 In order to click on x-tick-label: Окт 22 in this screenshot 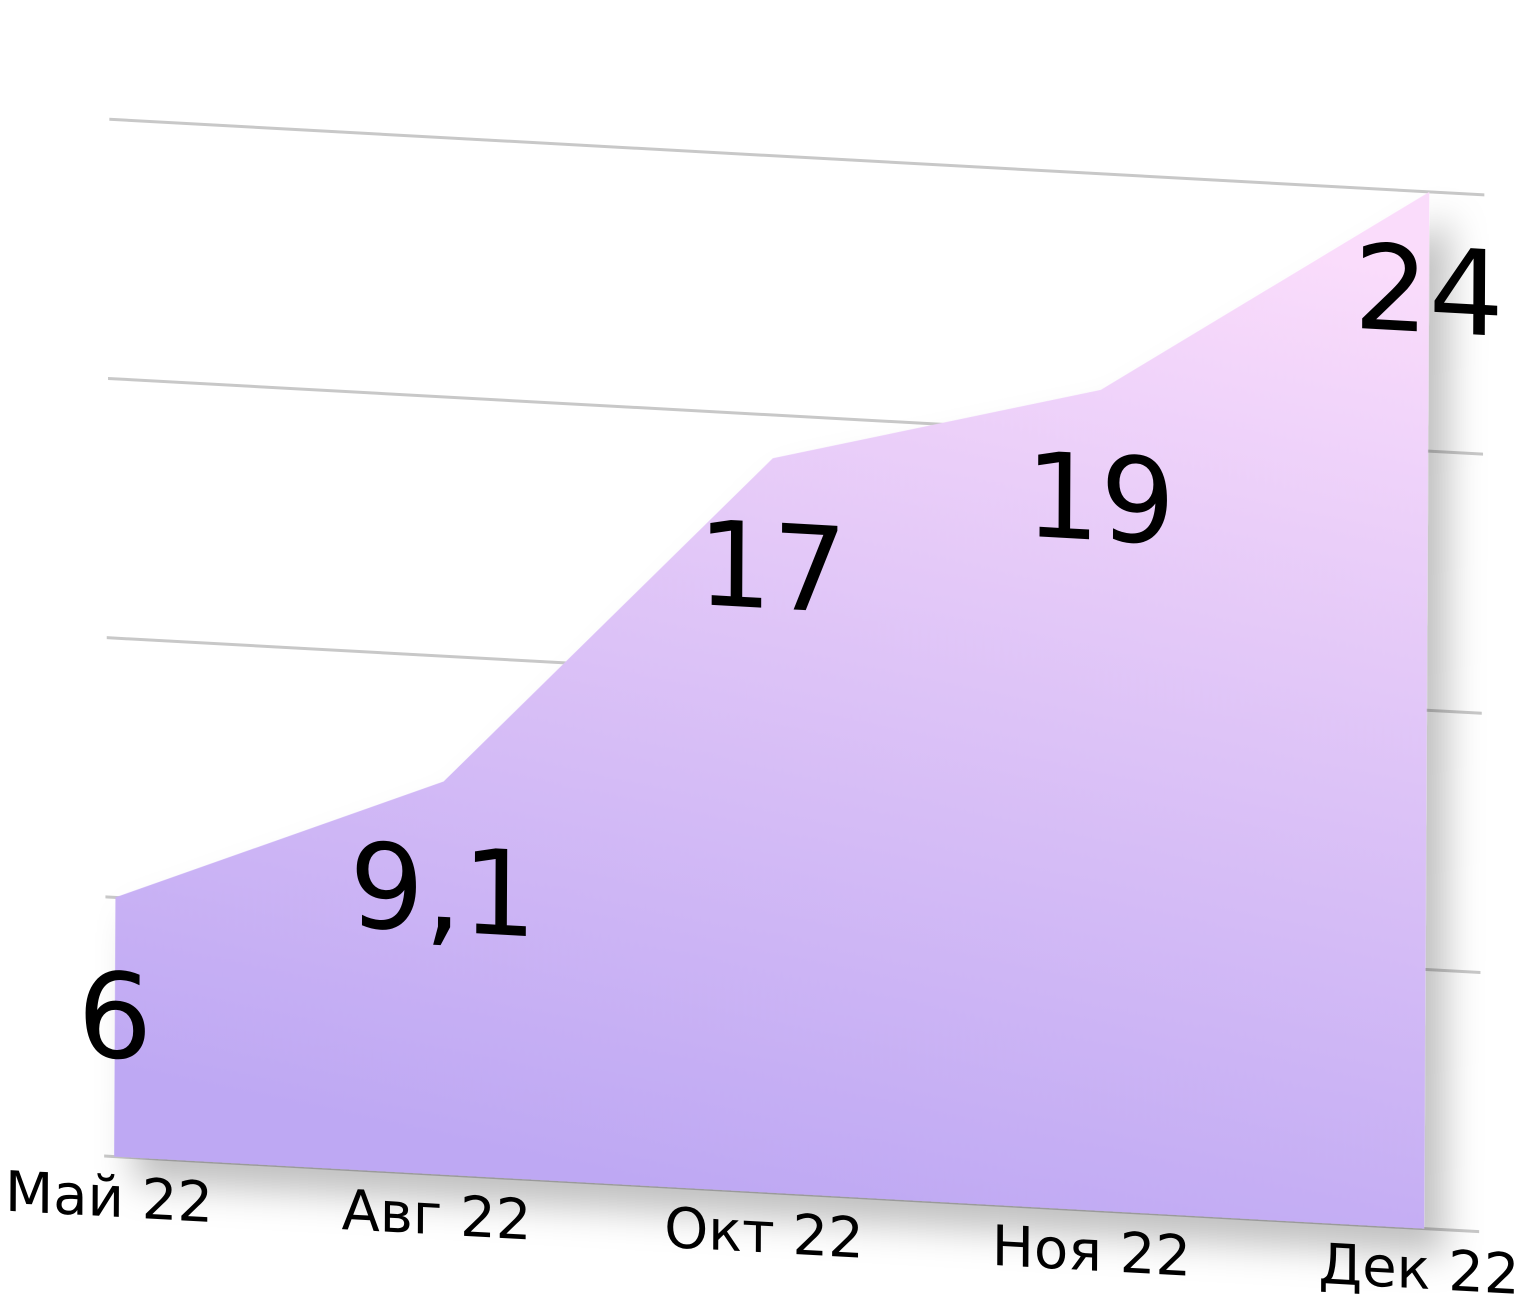, I will do `click(764, 1234)`.